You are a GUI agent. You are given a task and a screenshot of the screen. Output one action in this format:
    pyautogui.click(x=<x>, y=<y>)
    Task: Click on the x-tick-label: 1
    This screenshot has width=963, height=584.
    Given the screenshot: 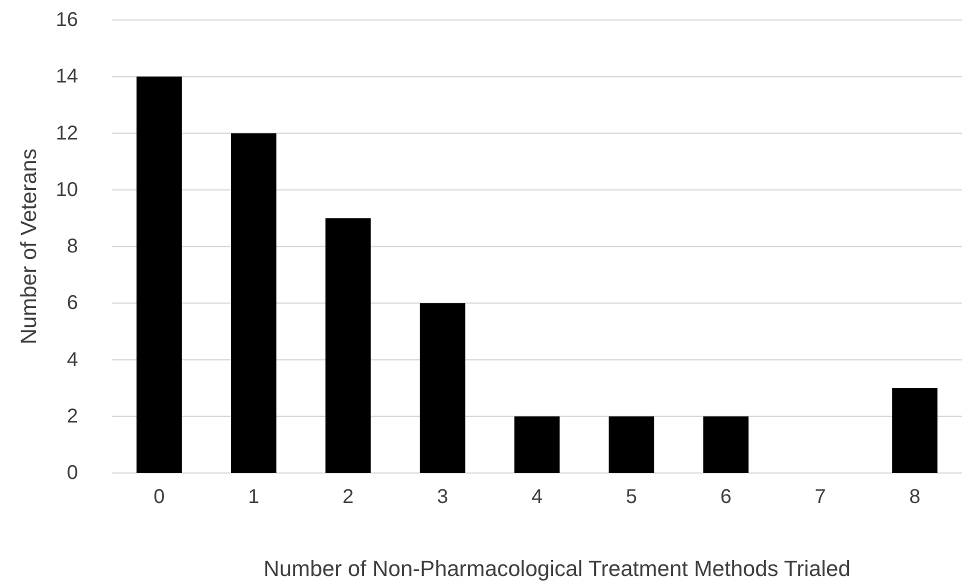 What is the action you would take?
    pyautogui.click(x=254, y=497)
    